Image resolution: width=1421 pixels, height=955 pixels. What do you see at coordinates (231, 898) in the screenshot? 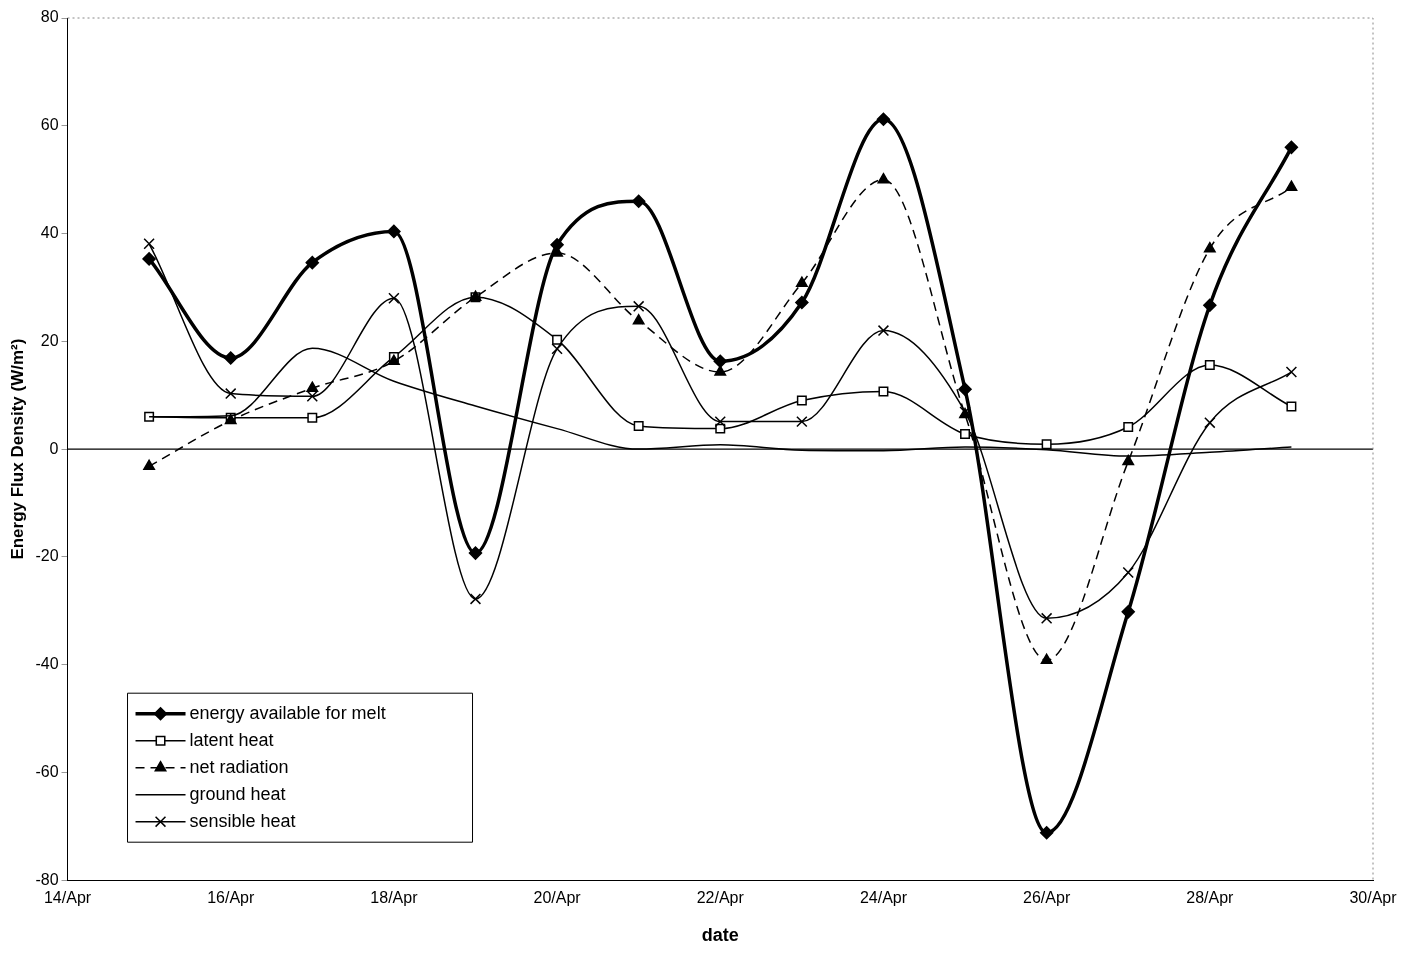
I see `x-tick-label: 16/Apr` at bounding box center [231, 898].